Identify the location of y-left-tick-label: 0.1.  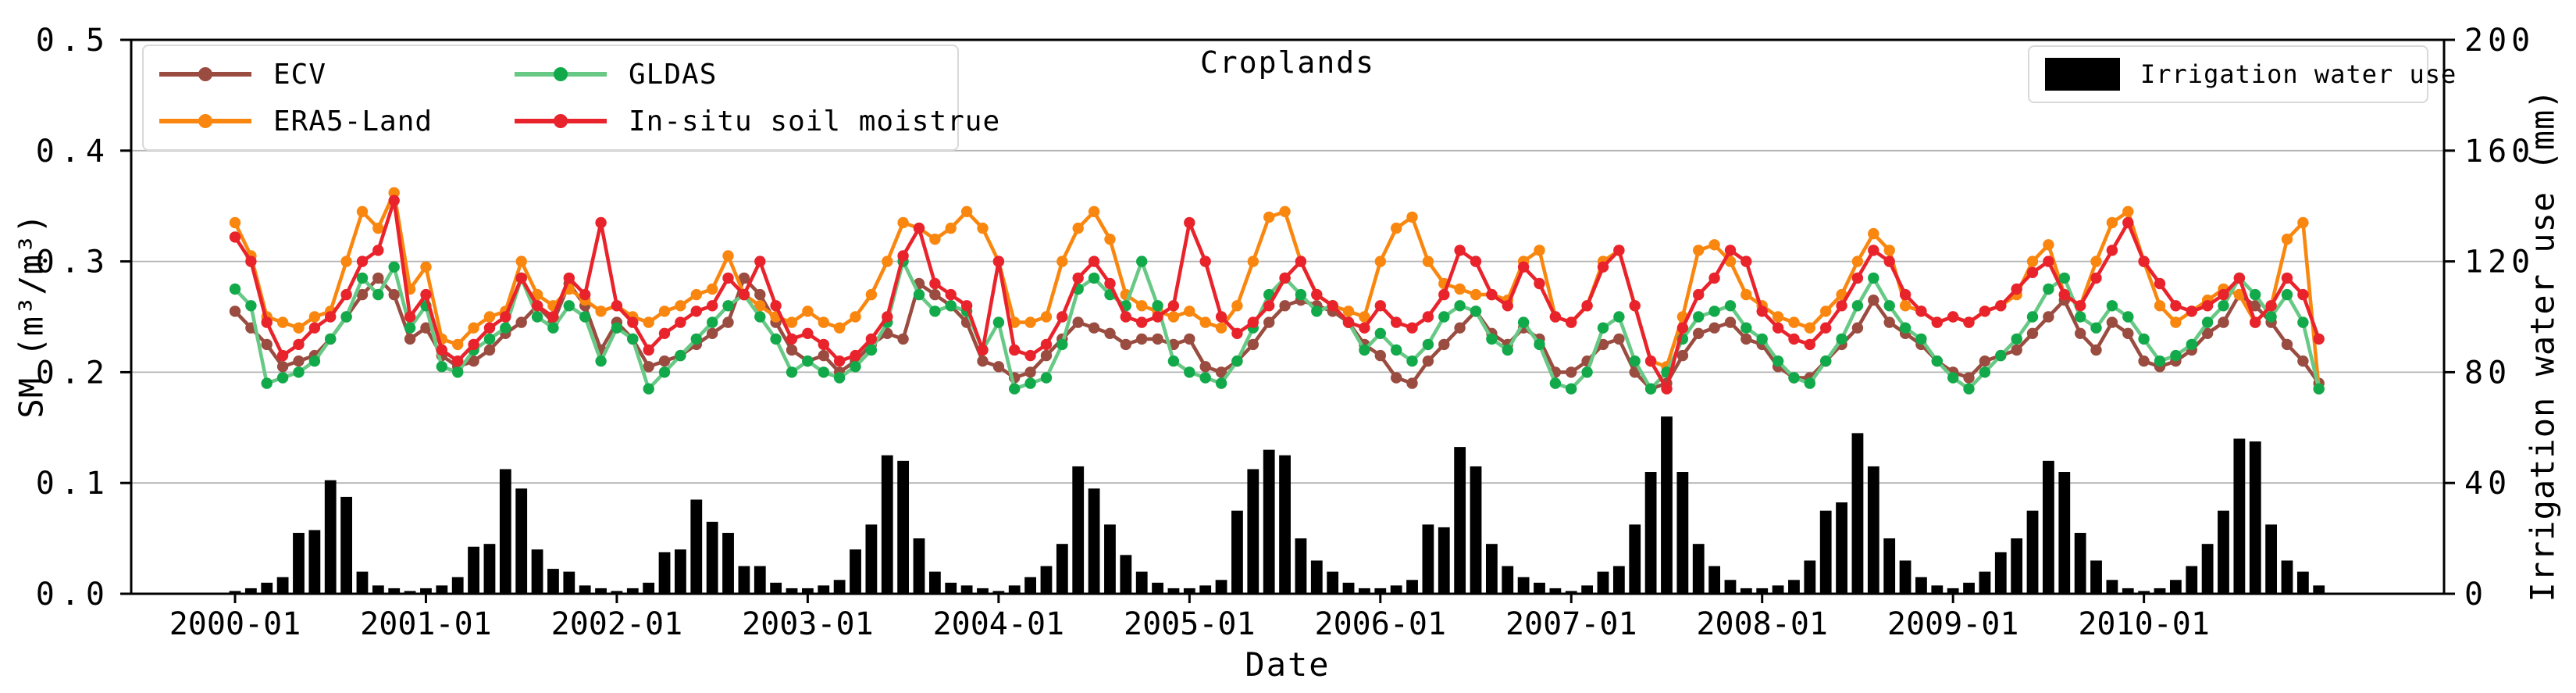
(73, 484).